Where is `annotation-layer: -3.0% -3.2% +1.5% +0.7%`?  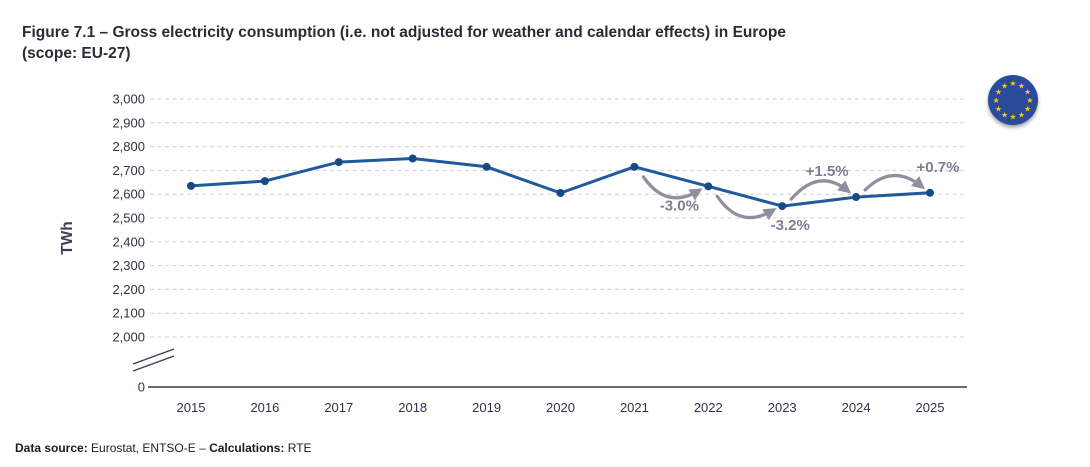
annotation-layer: -3.0% -3.2% +1.5% +0.7% is located at coordinates (800, 196).